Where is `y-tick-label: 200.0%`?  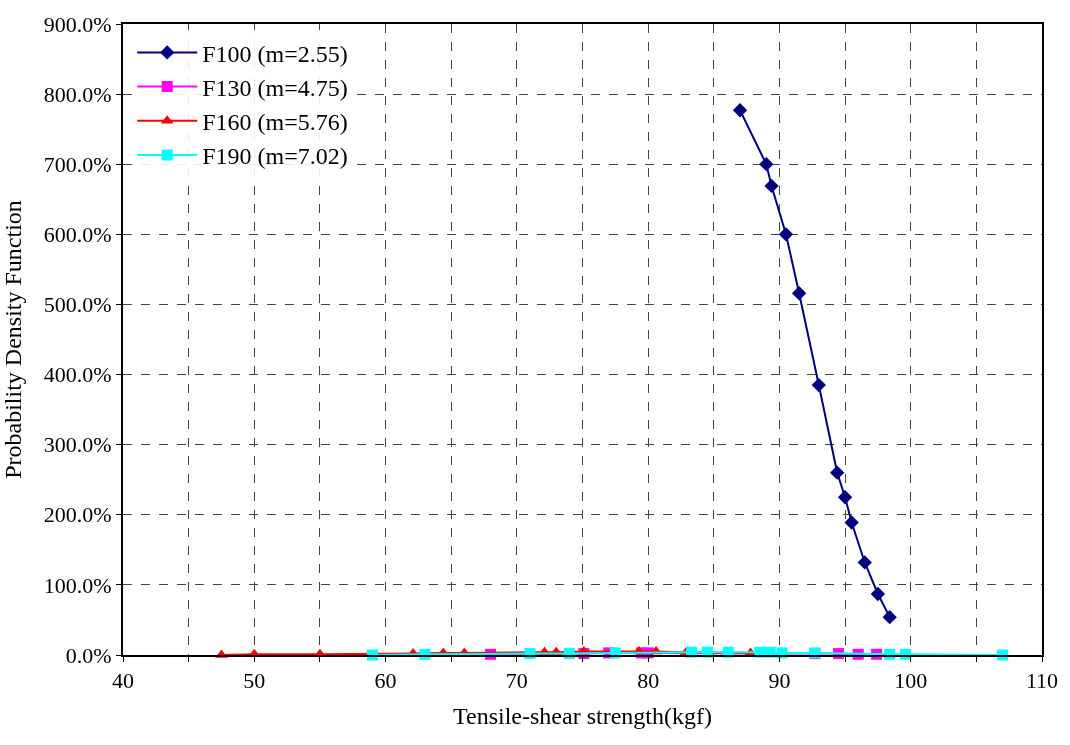 y-tick-label: 200.0% is located at coordinates (77, 515).